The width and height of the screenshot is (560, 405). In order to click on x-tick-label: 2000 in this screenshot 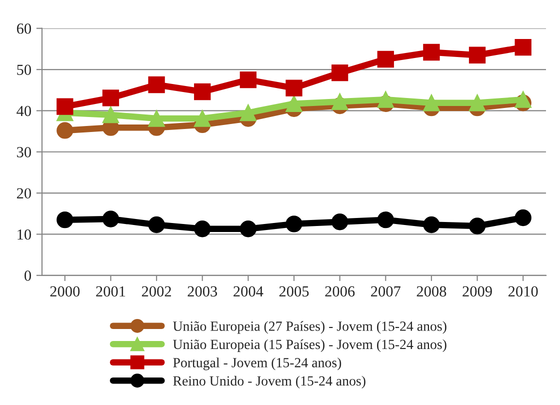, I will do `click(65, 291)`.